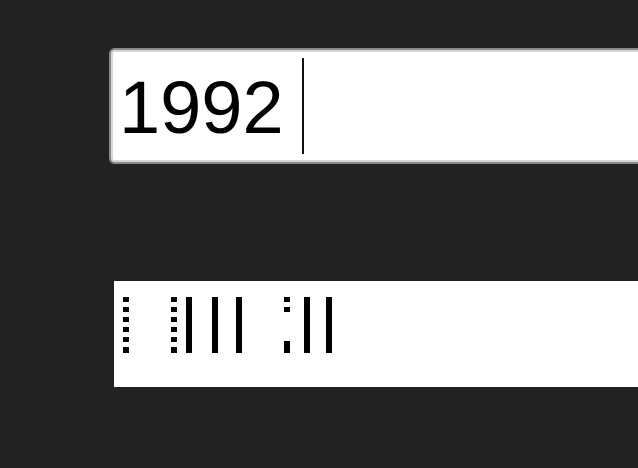 This screenshot has height=468, width=638. What do you see at coordinates (378, 108) in the screenshot?
I see `year-input` at bounding box center [378, 108].